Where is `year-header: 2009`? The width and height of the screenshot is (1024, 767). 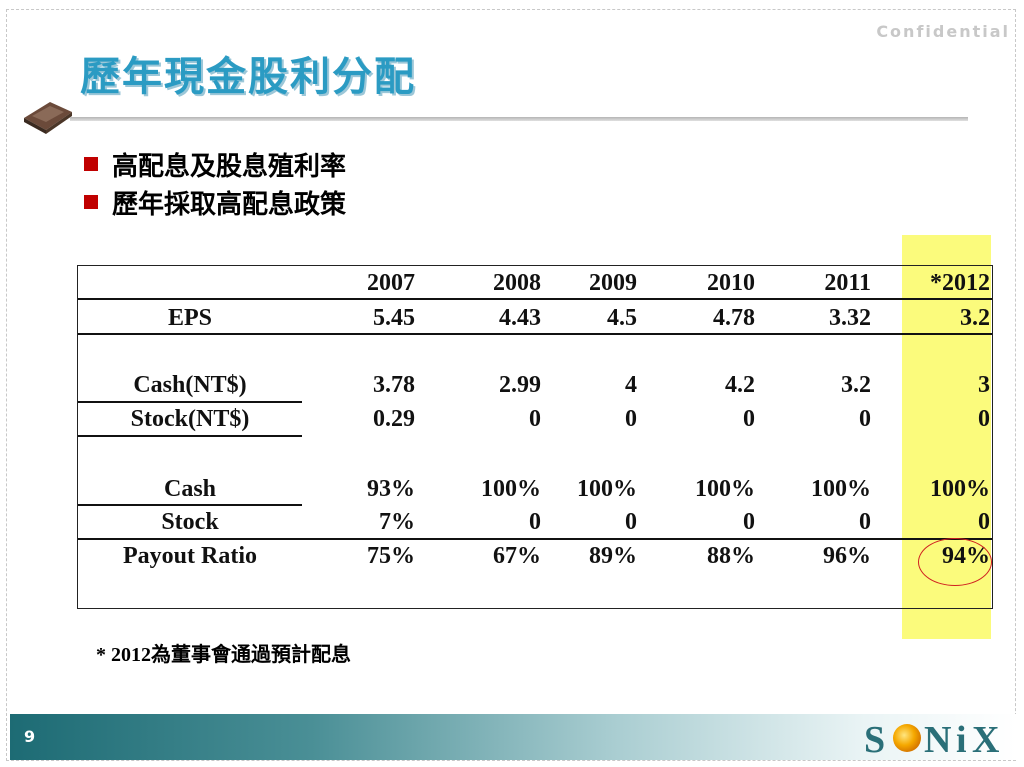 year-header: 2009 is located at coordinates (613, 283).